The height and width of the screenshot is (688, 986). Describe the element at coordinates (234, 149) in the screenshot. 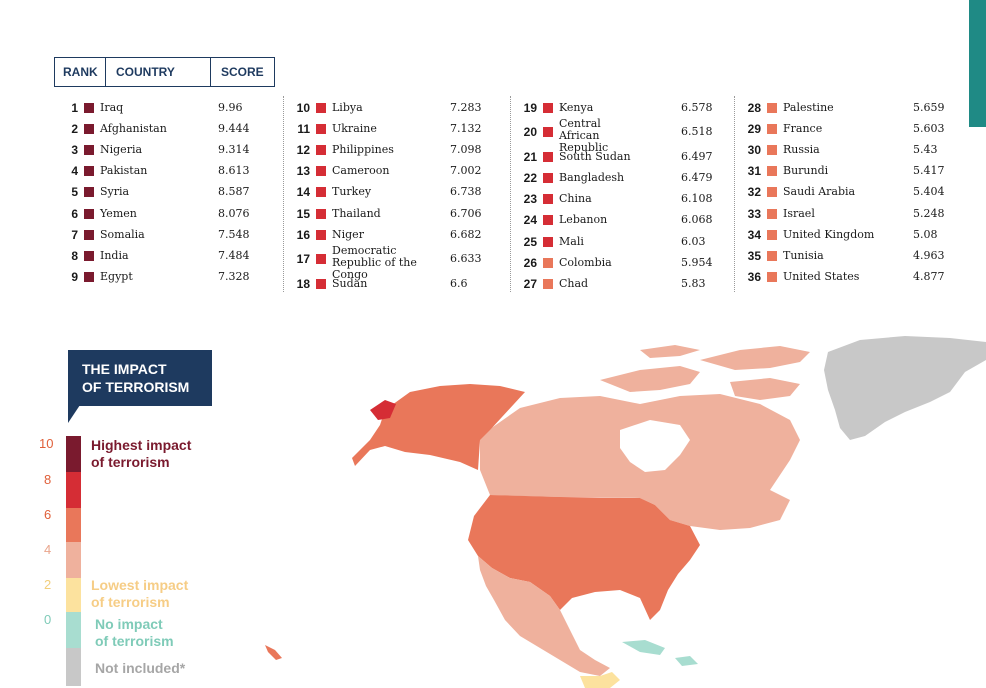

I see `score-value: 9.314` at that location.